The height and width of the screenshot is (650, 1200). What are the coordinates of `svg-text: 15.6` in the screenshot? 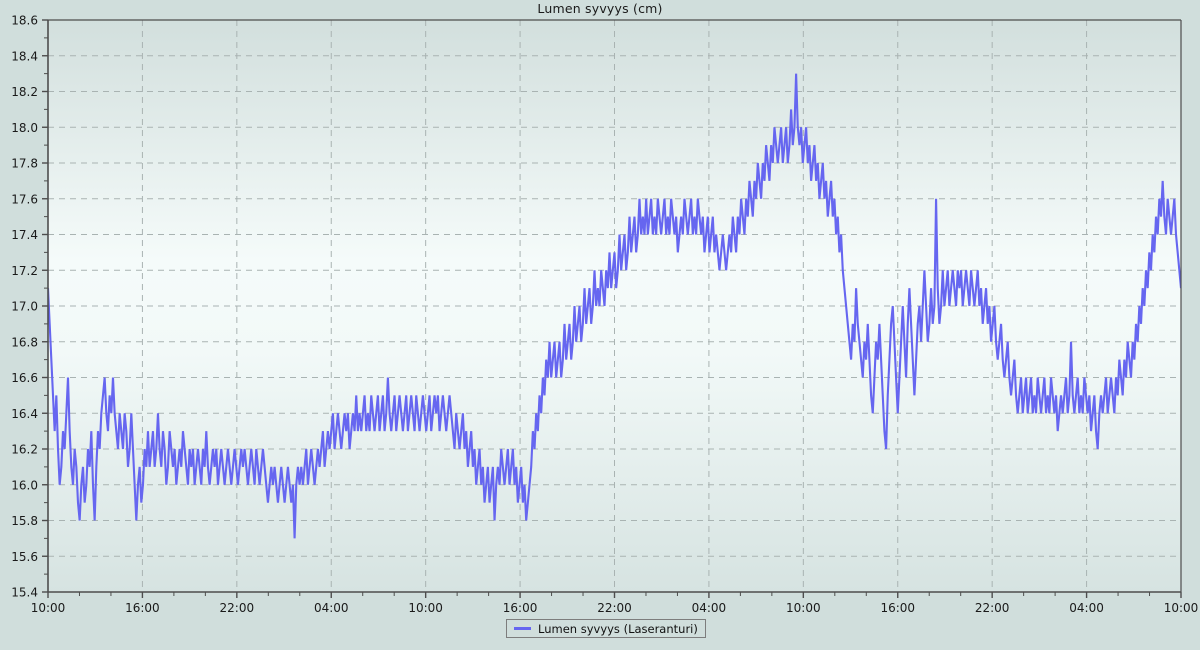 It's located at (24, 557).